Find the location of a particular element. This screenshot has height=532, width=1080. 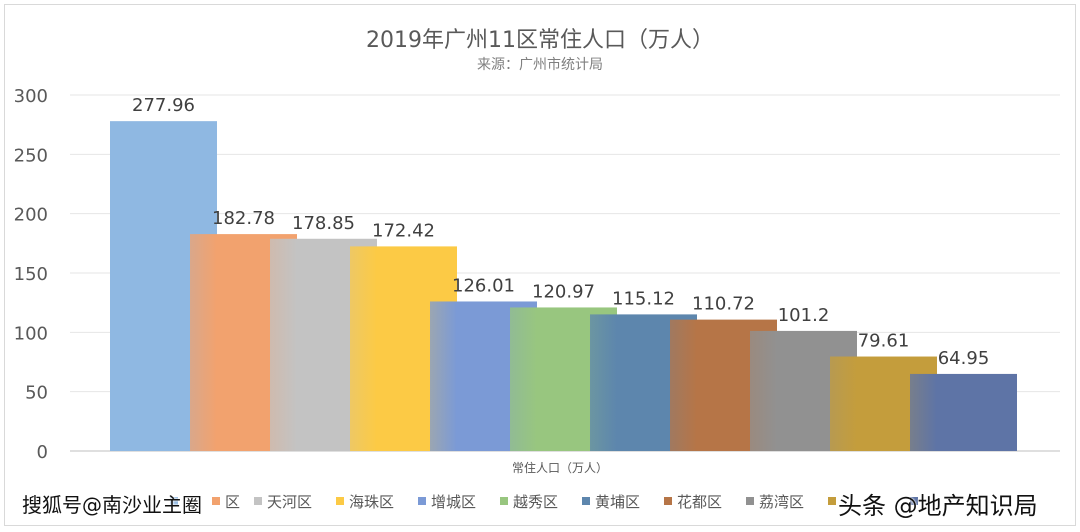

data-label: 178.85 is located at coordinates (323, 223).